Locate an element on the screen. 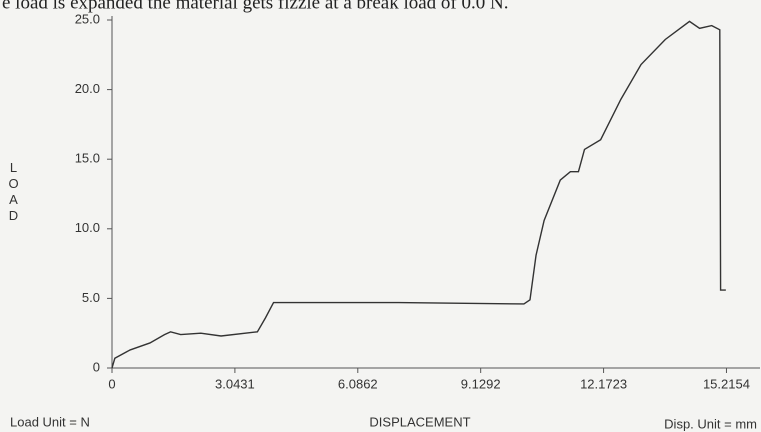 The image size is (761, 432). x-tick-label: 15.2154 is located at coordinates (726, 383).